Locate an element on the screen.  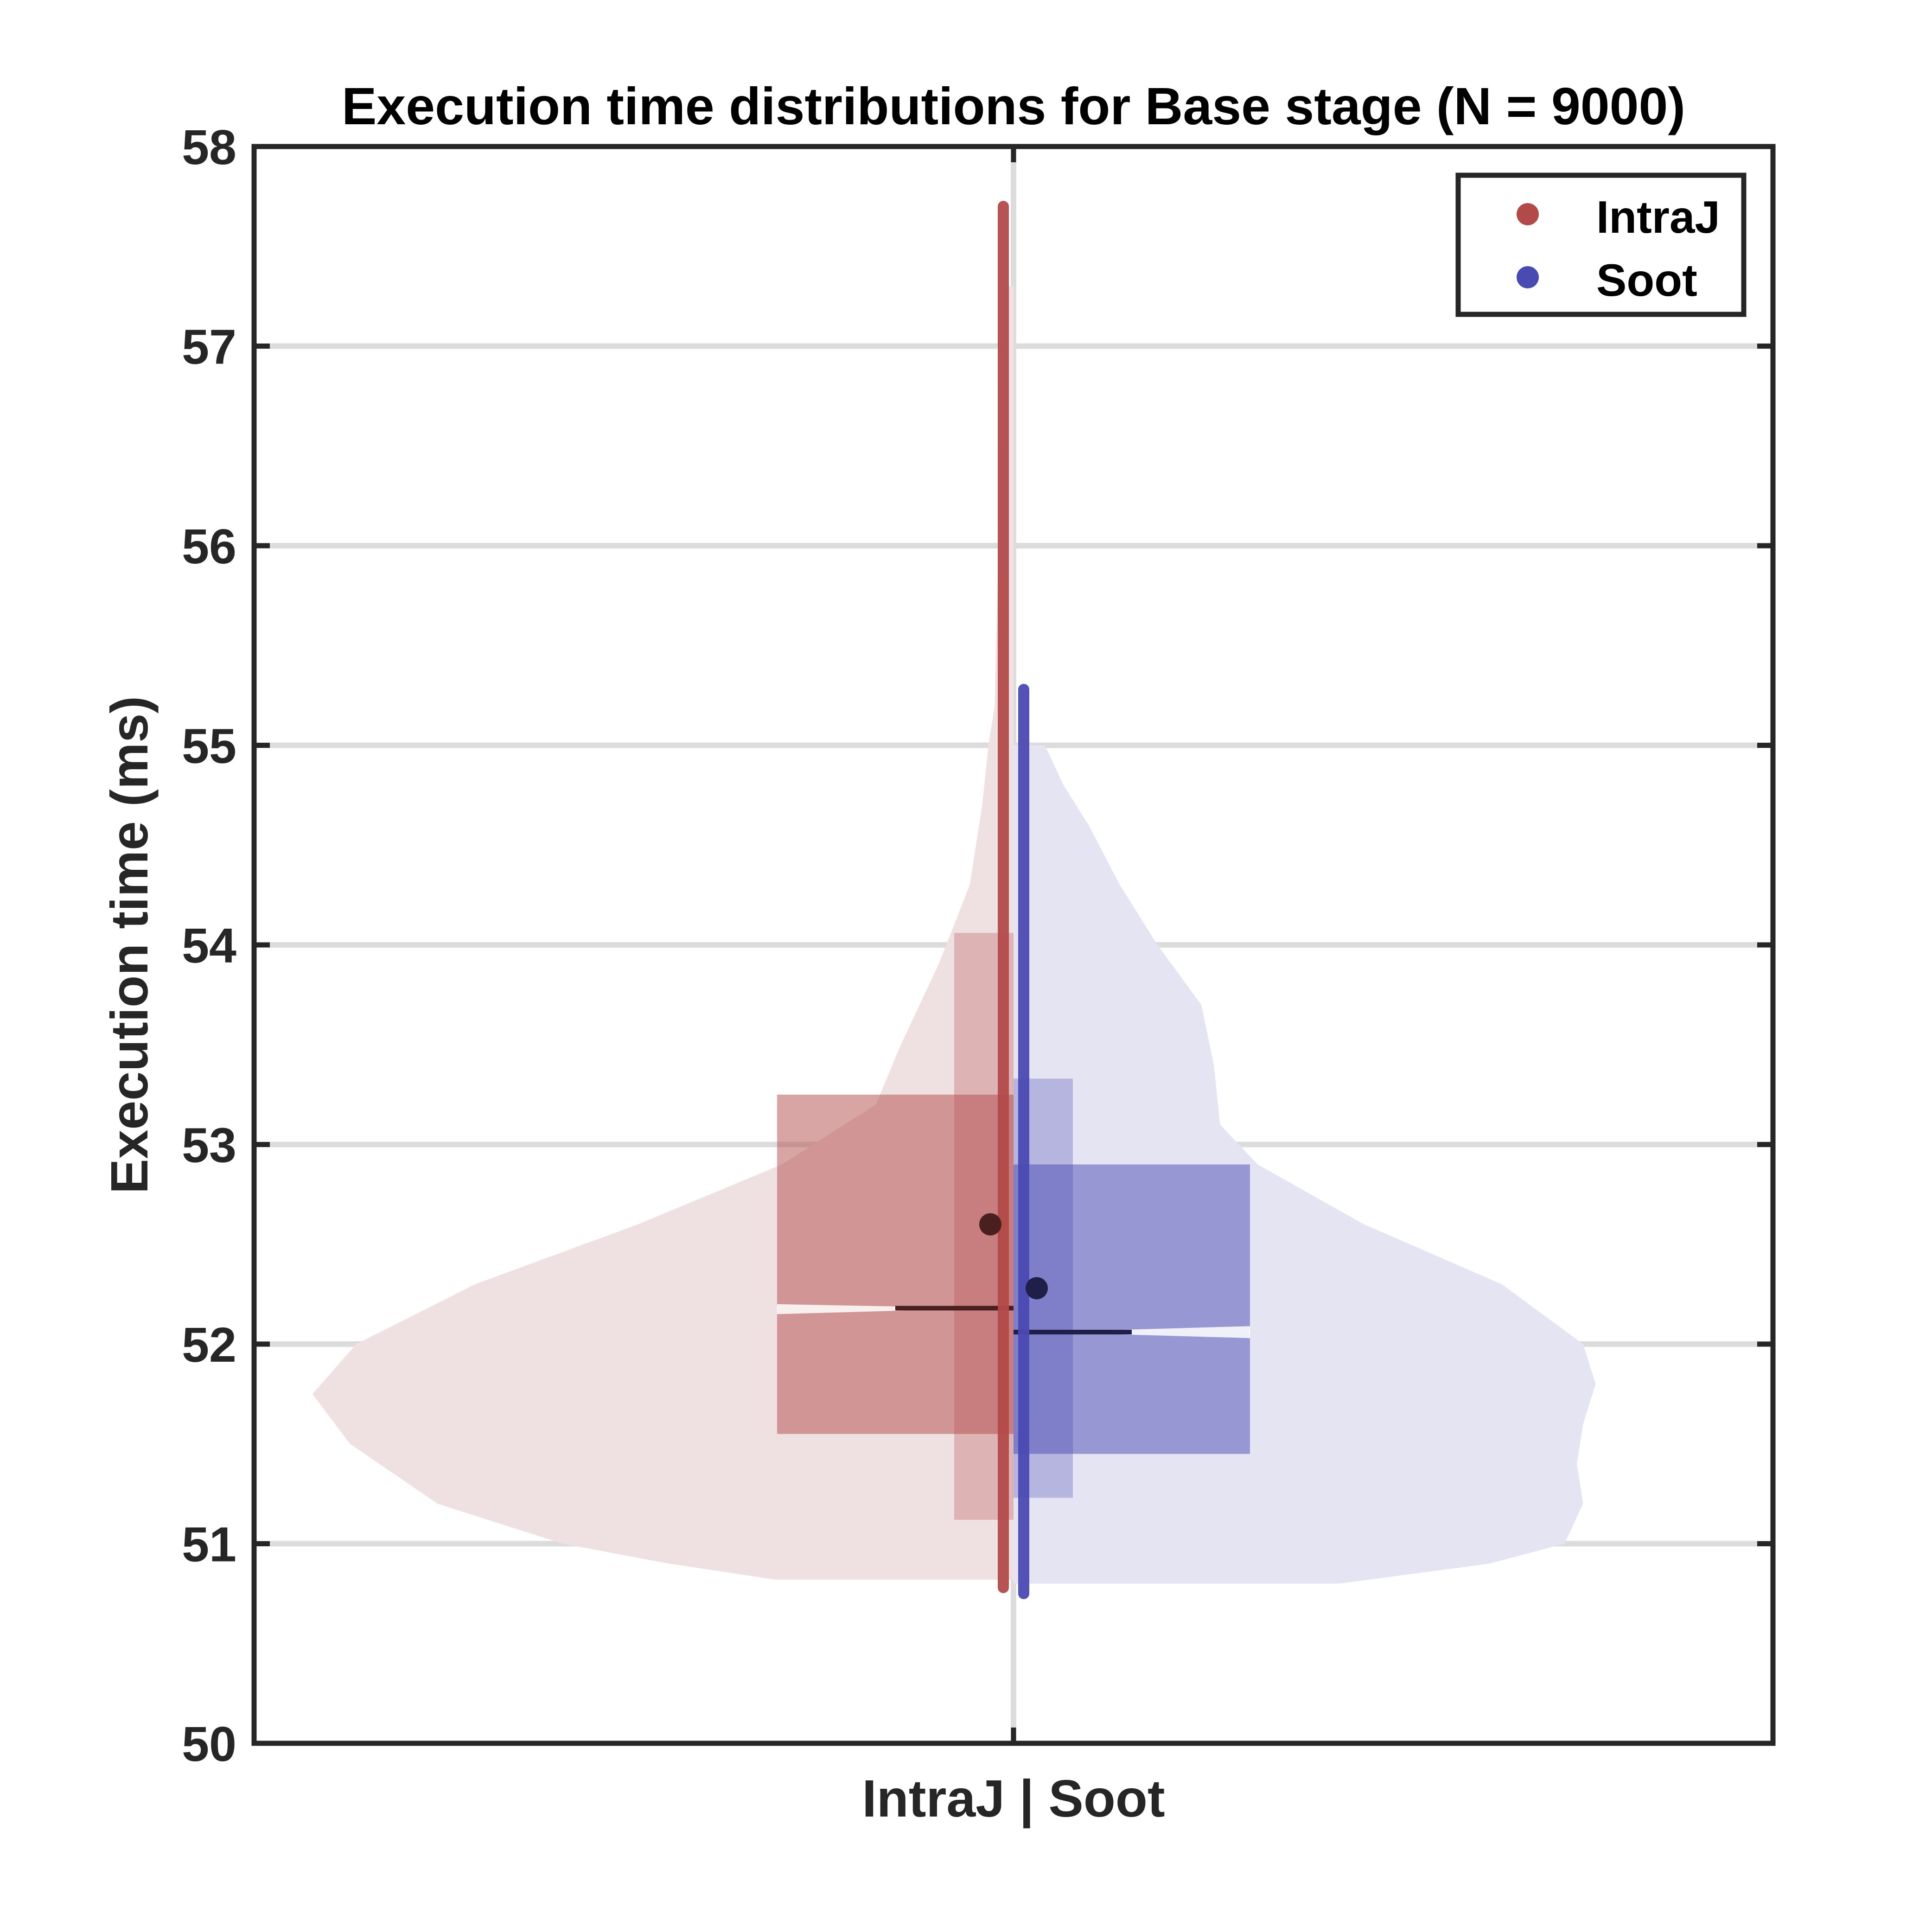
notch-soot is located at coordinates (1145, 1332).